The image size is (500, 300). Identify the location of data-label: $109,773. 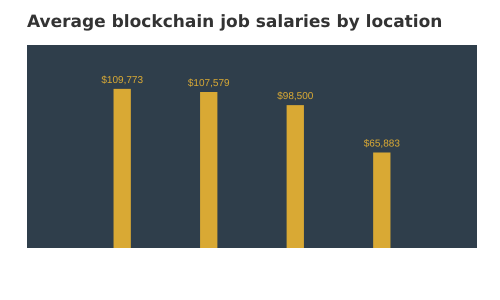
(122, 80).